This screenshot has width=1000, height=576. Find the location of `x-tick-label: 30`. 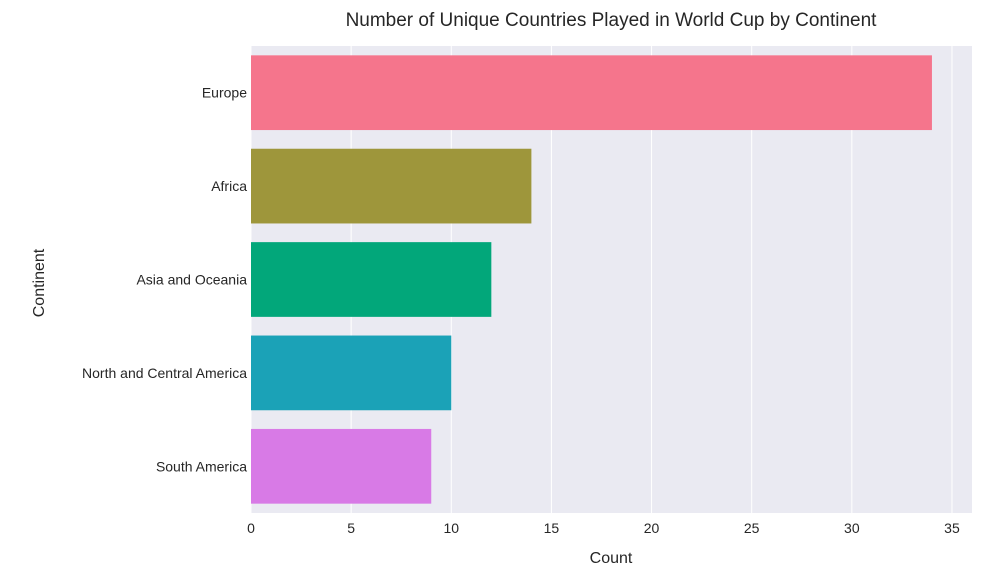

x-tick-label: 30 is located at coordinates (852, 528).